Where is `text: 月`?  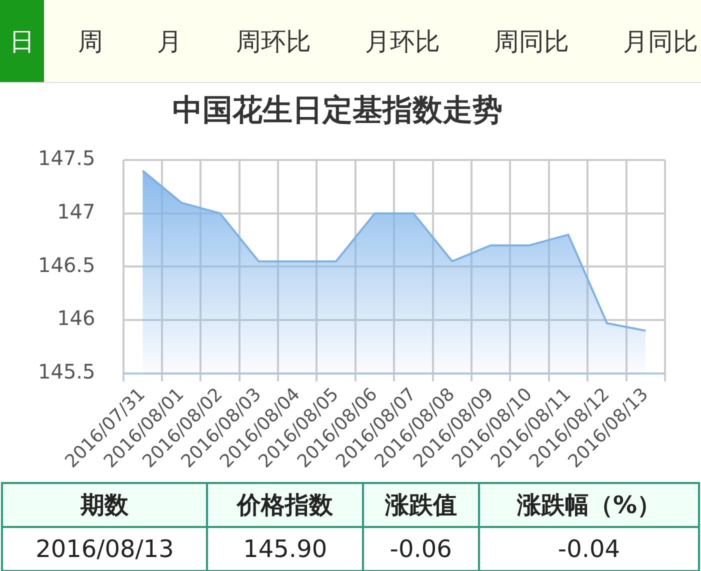 text: 月 is located at coordinates (169, 42).